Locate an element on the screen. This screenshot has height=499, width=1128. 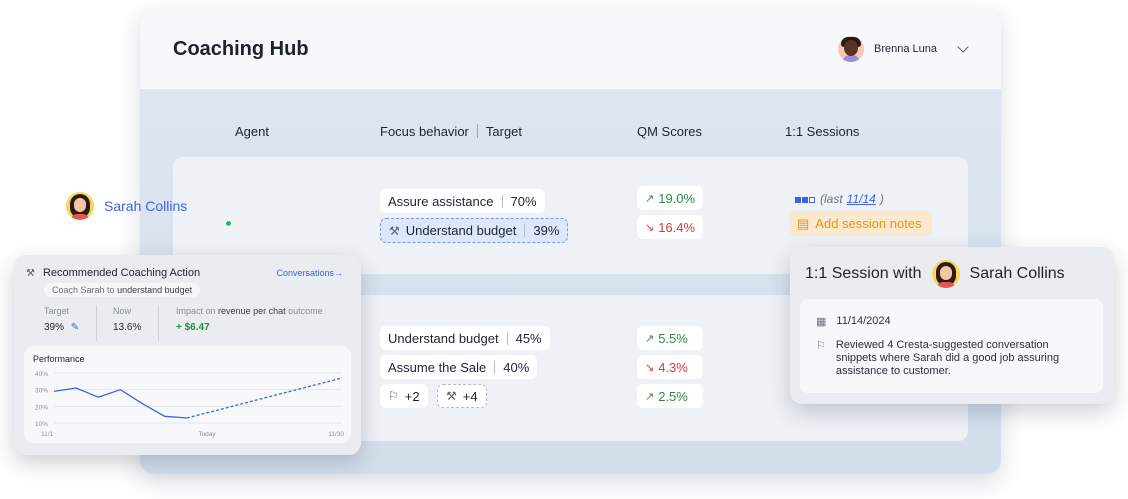
behavior-pill-focused: ⚒ Understand budget 39% is located at coordinates (474, 230).